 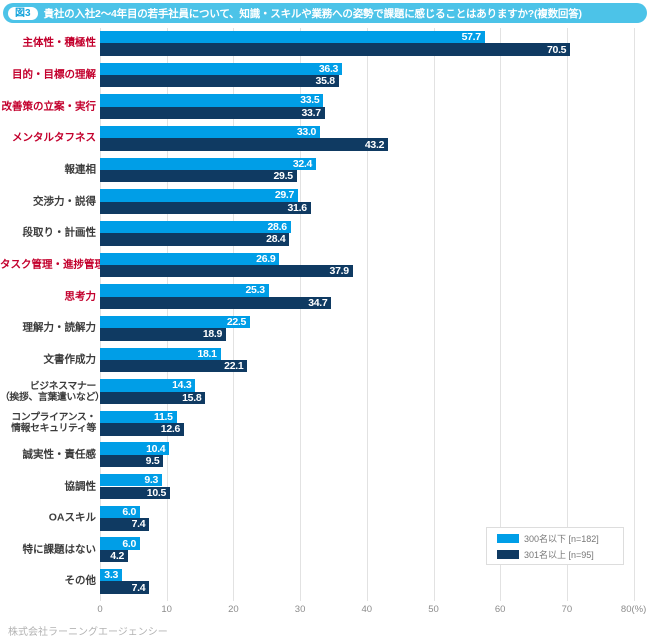 What do you see at coordinates (54, 137) in the screenshot?
I see `category-label: メンタルタフネス` at bounding box center [54, 137].